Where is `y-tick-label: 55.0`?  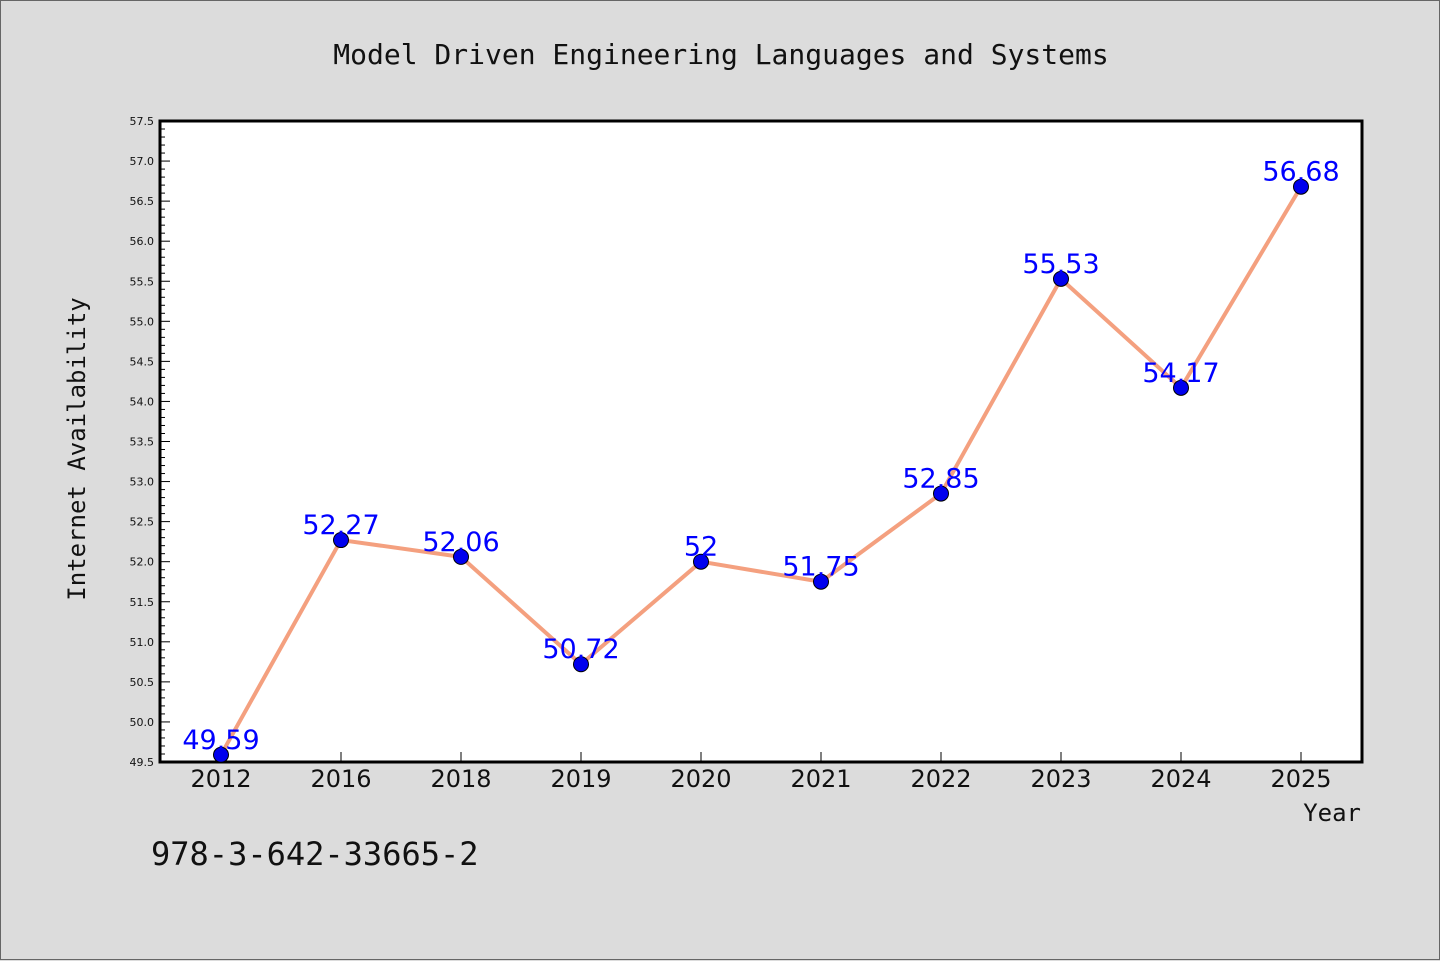
y-tick-label: 55.0 is located at coordinates (142, 321).